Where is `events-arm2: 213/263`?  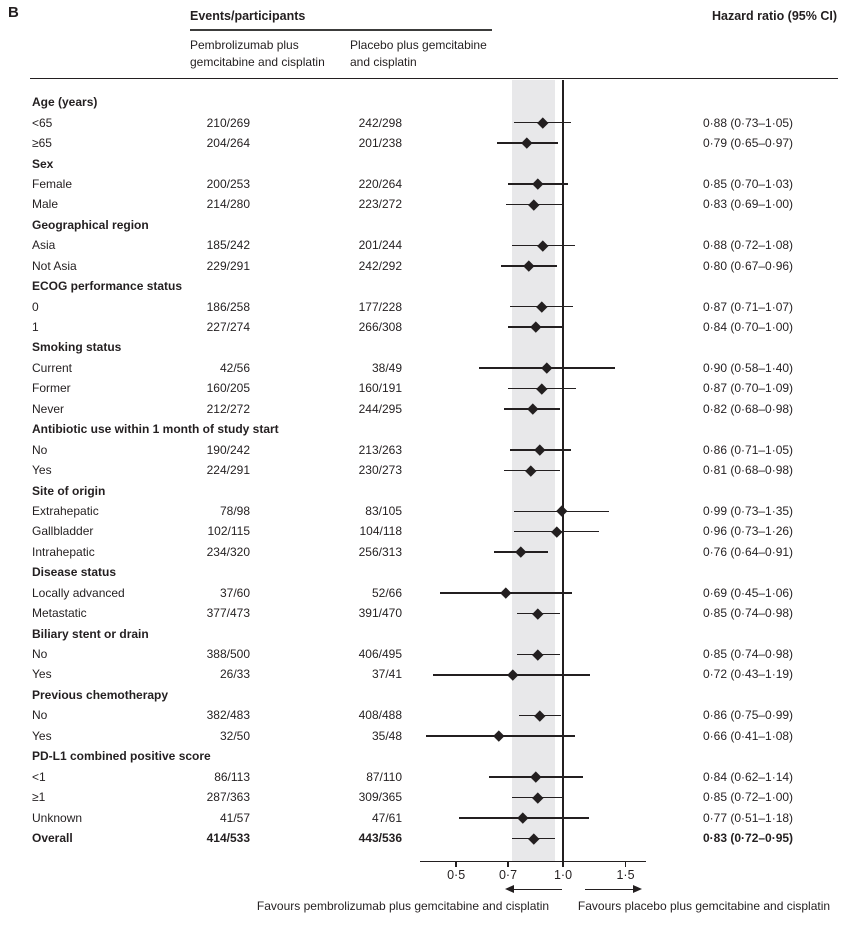 events-arm2: 213/263 is located at coordinates (380, 449).